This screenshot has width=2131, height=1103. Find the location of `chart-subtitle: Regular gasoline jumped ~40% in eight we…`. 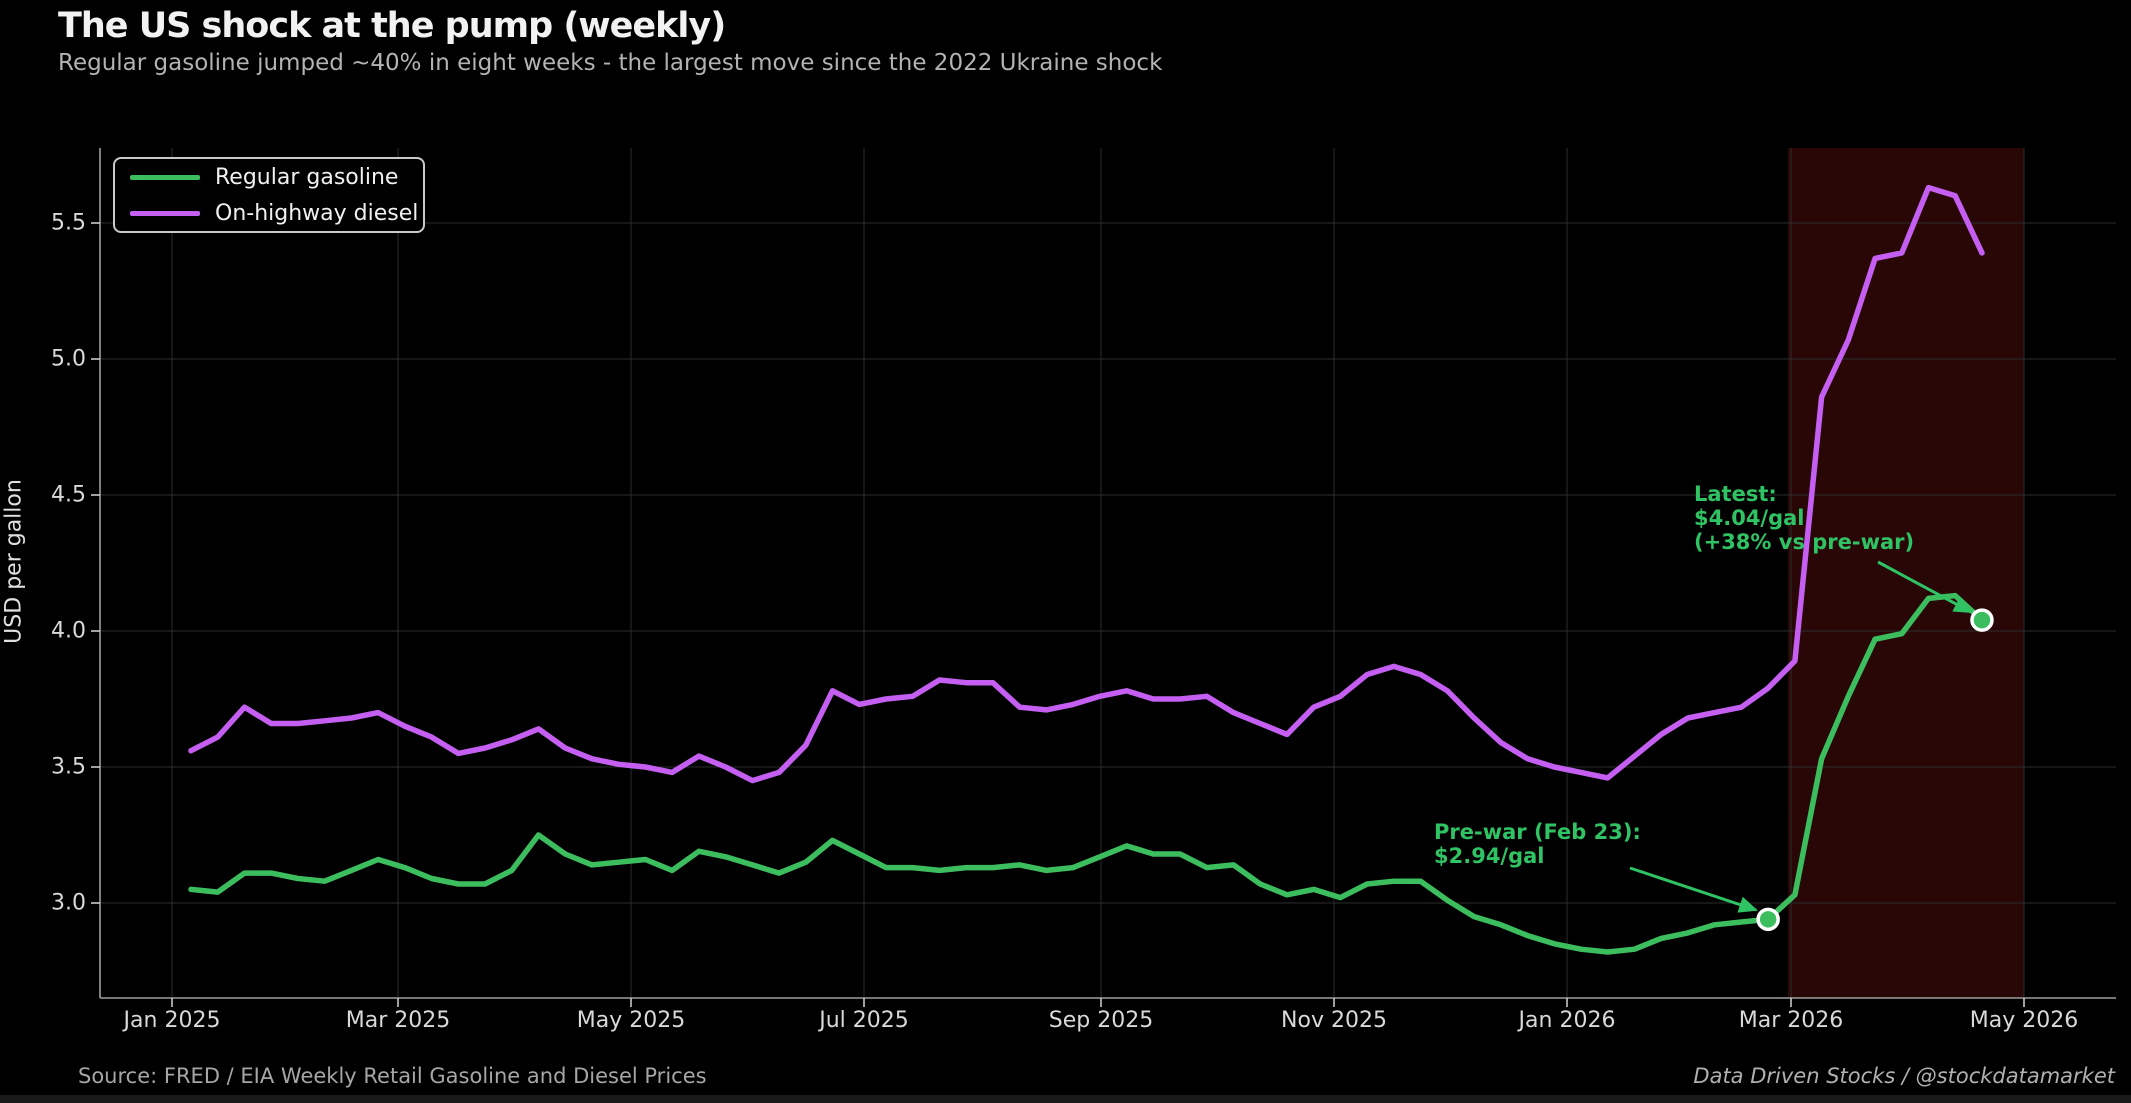

chart-subtitle: Regular gasoline jumped ~40% in eight we… is located at coordinates (610, 63).